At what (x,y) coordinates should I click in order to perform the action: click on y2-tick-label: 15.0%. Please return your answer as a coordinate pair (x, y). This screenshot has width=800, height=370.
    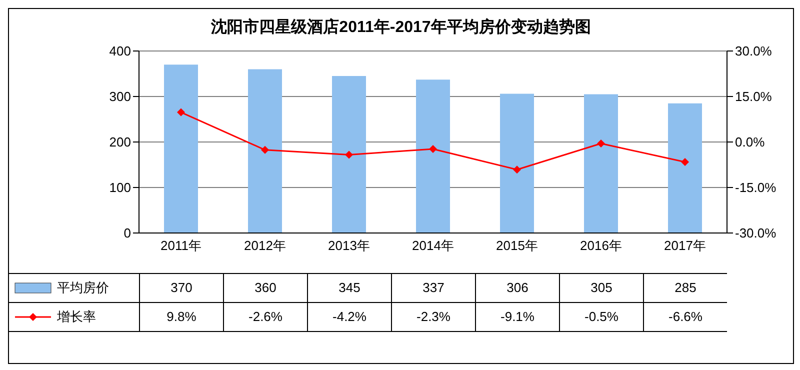
    Looking at the image, I should click on (753, 96).